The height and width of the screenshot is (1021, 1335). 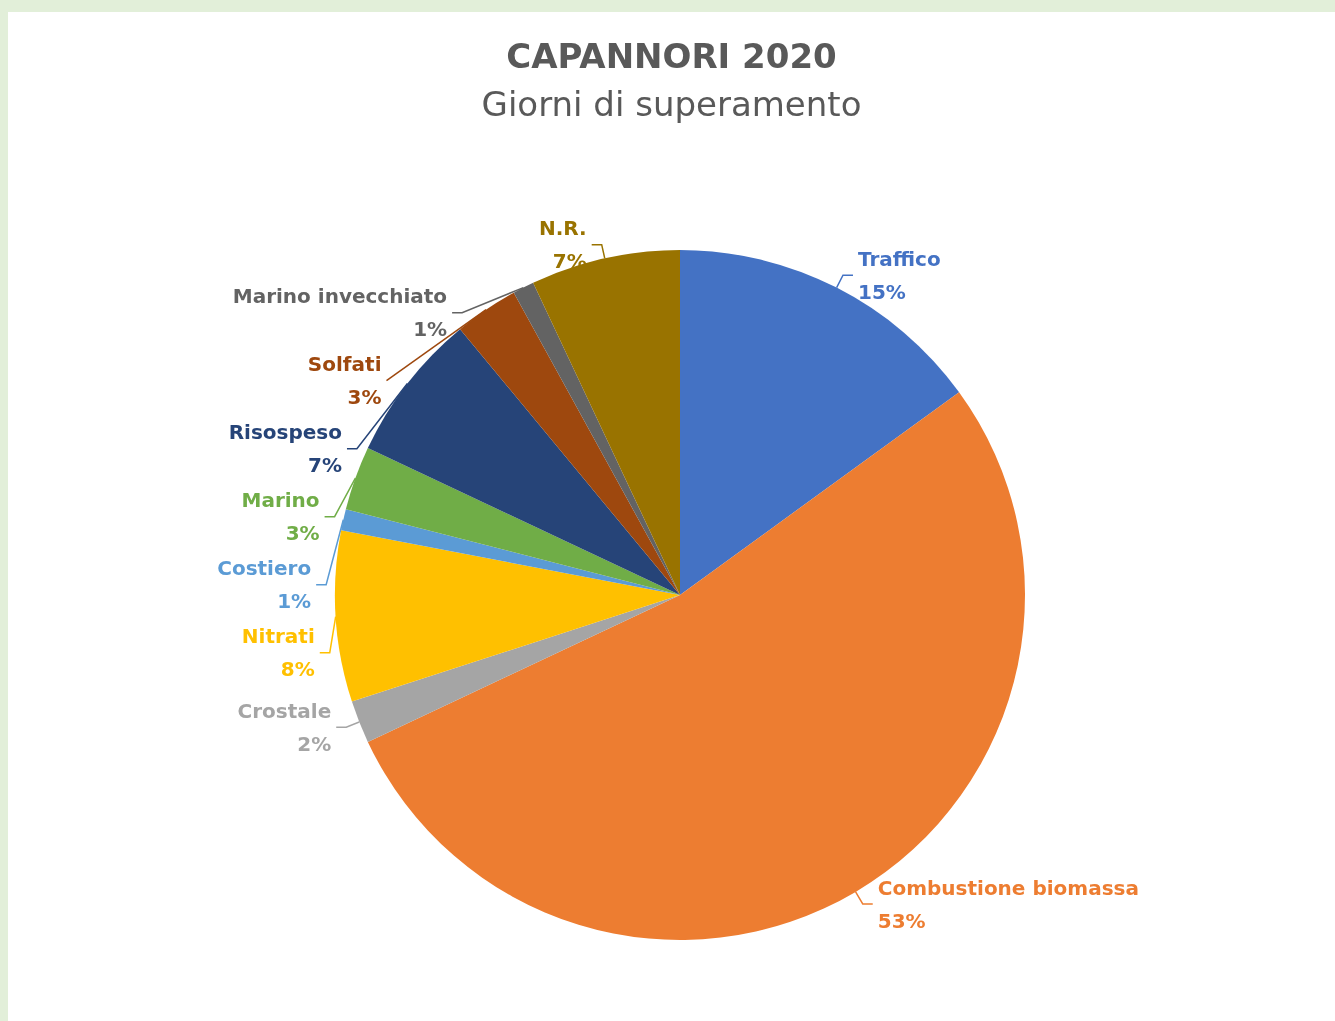 I want to click on chart-subtitle: Giorni di superamento, so click(x=671, y=104).